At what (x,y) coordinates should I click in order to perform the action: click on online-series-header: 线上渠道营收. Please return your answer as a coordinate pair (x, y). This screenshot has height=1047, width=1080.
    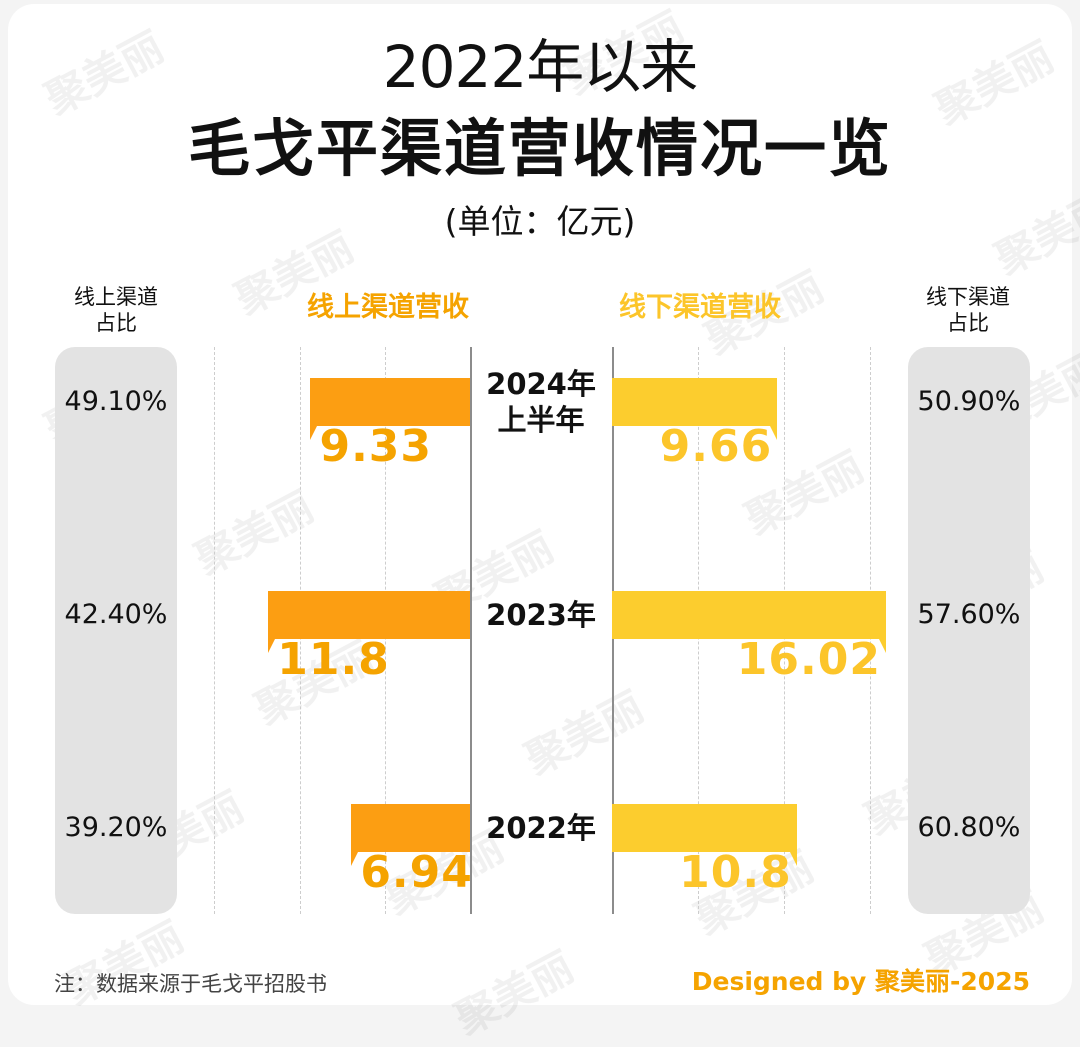
    Looking at the image, I should click on (388, 307).